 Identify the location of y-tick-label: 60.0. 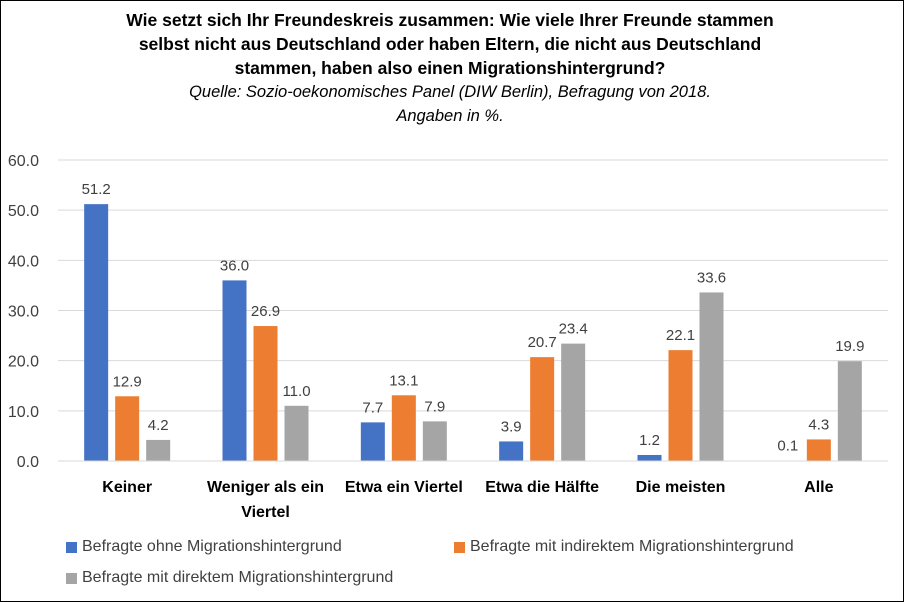
(23, 161).